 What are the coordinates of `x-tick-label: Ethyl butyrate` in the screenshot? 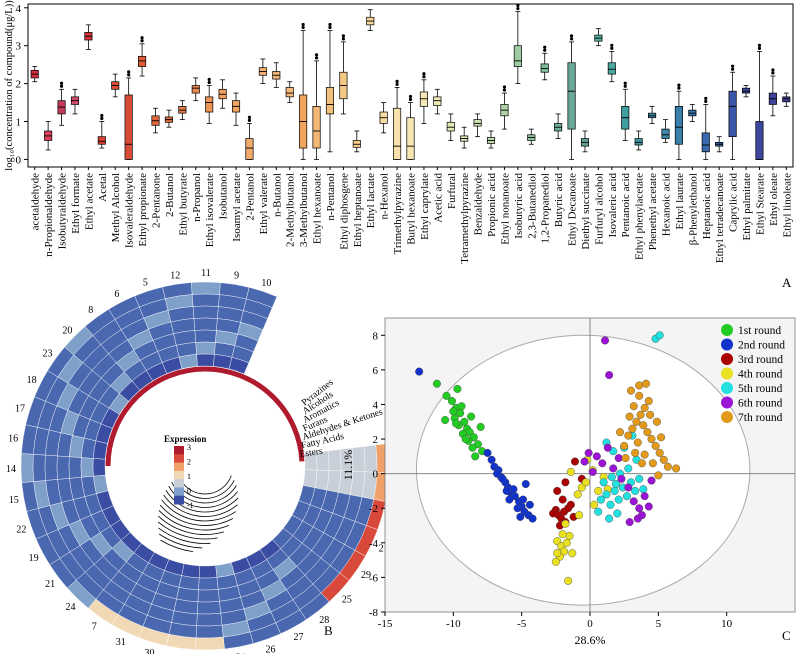 It's located at (183, 204).